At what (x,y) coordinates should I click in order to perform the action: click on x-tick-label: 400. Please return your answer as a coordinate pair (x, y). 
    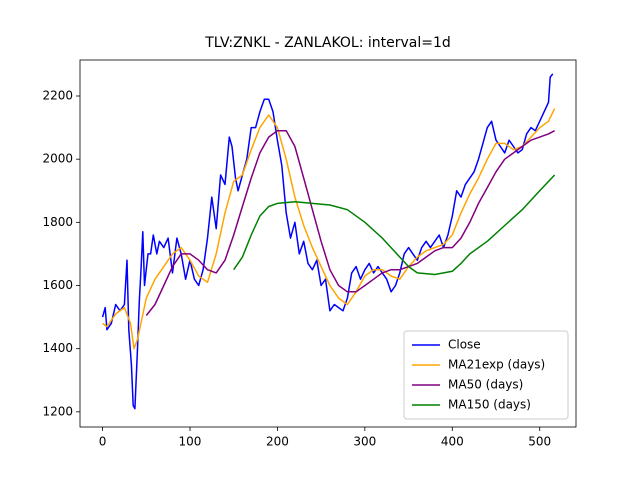
    Looking at the image, I should click on (452, 442).